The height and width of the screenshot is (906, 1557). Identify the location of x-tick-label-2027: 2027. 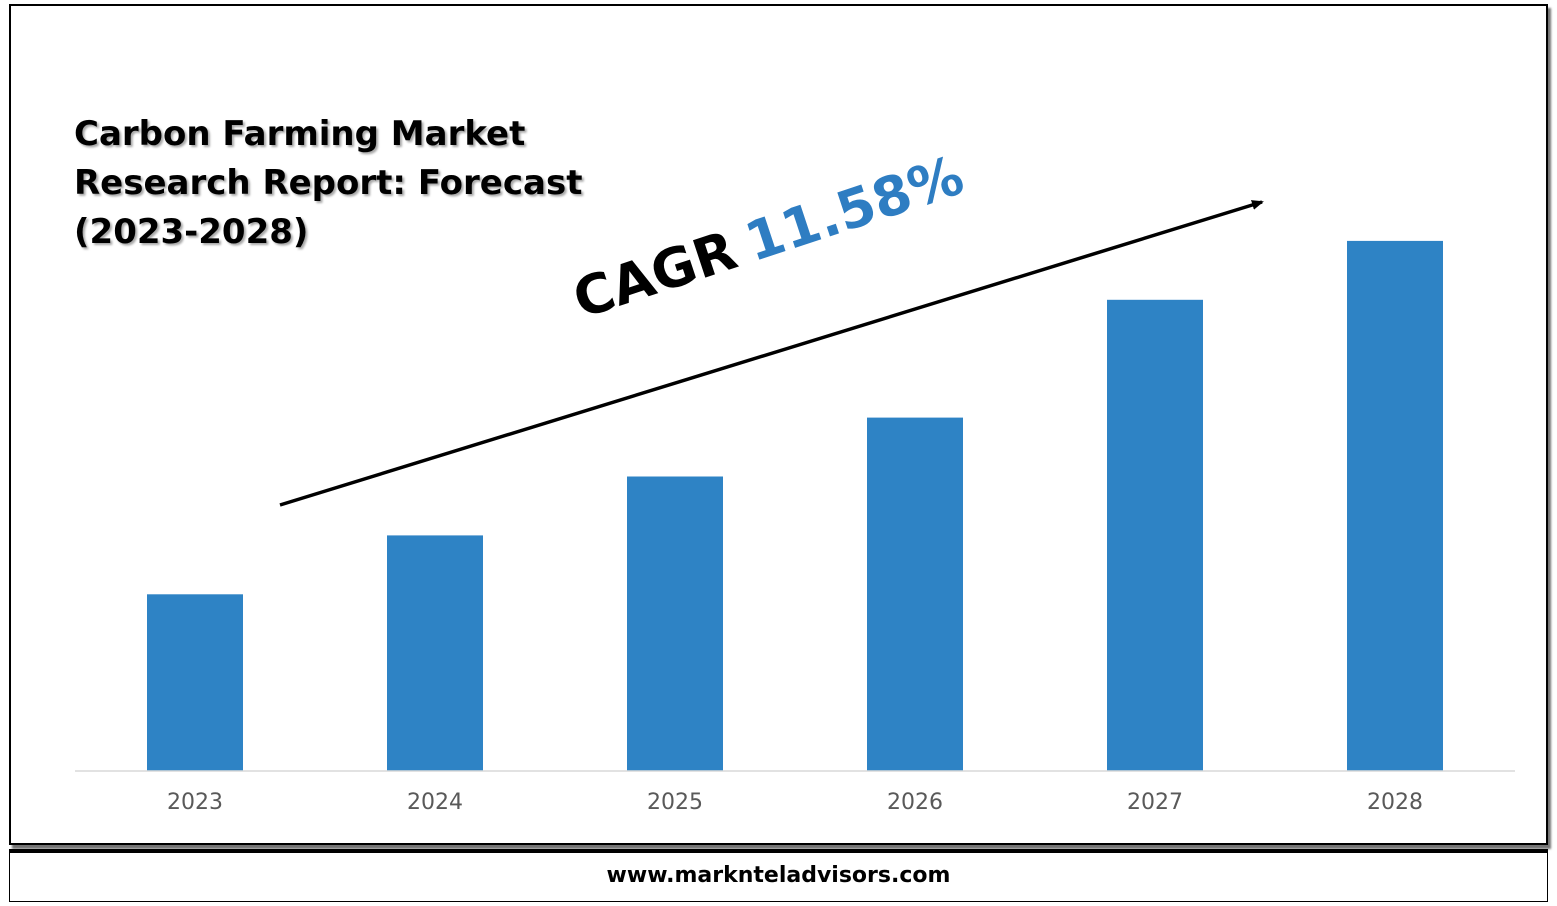
(1155, 802).